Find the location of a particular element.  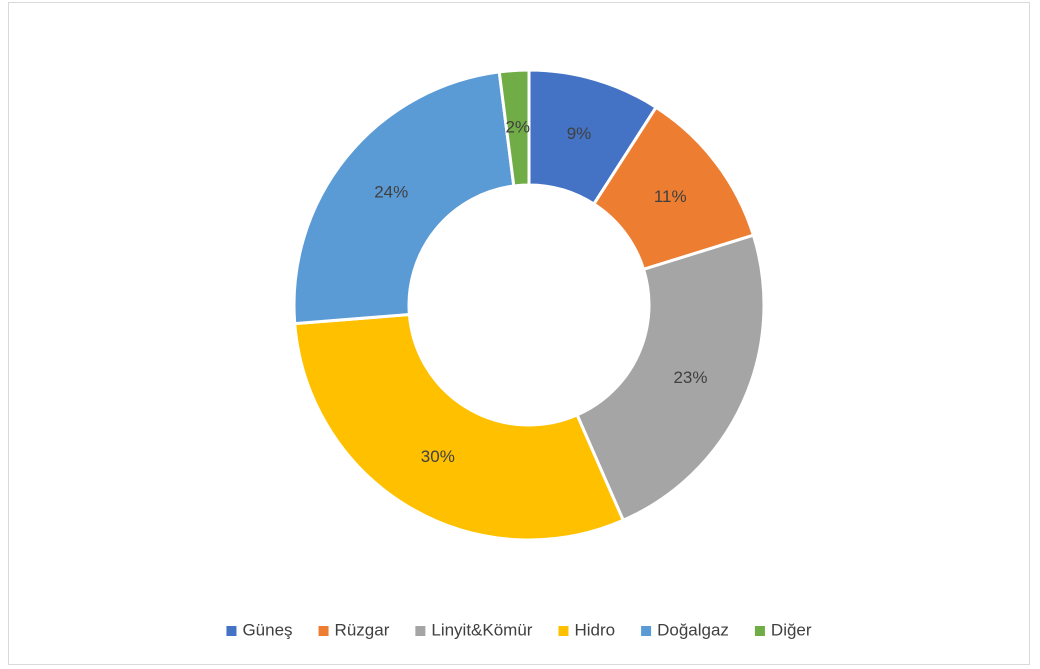

data-label: 2% is located at coordinates (517, 126).